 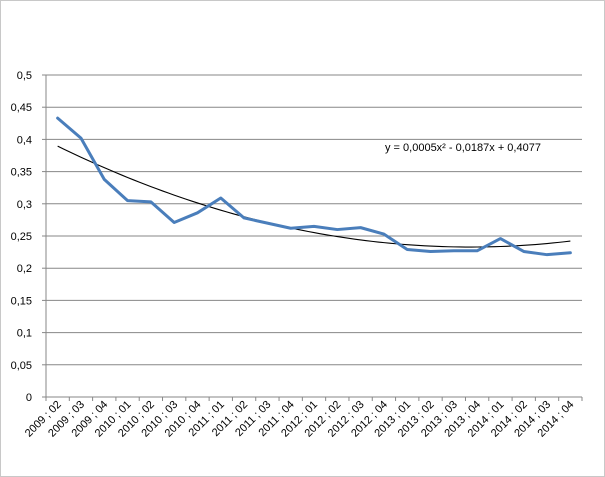 I want to click on y-tick-label: 0,45, so click(x=21, y=108).